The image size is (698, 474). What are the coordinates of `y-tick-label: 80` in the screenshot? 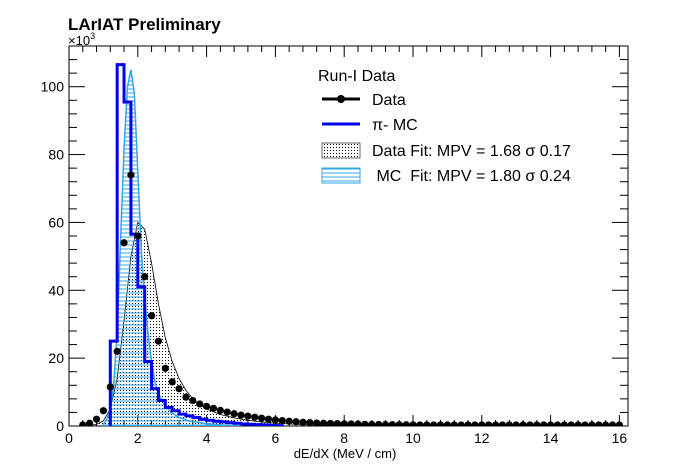 It's located at (56, 155).